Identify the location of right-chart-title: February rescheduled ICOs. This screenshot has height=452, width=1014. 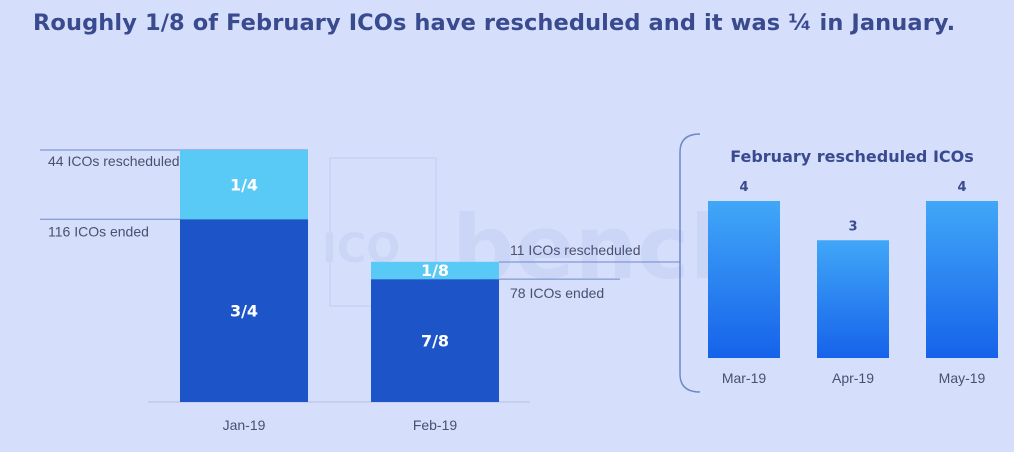
(852, 156).